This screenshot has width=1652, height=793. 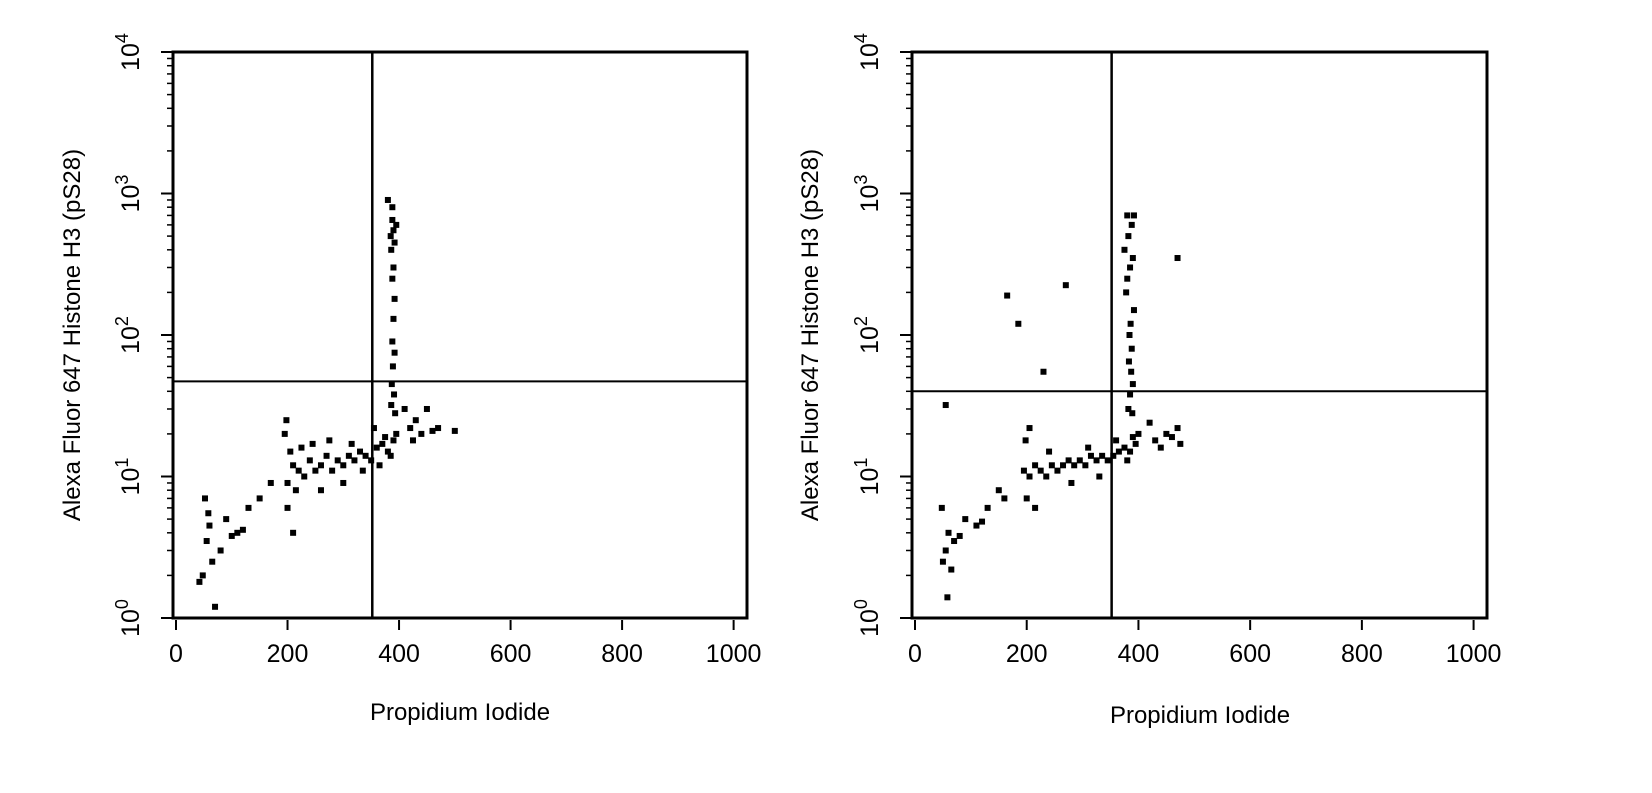 I want to click on y-tick-label: 10⁰, so click(x=128, y=618).